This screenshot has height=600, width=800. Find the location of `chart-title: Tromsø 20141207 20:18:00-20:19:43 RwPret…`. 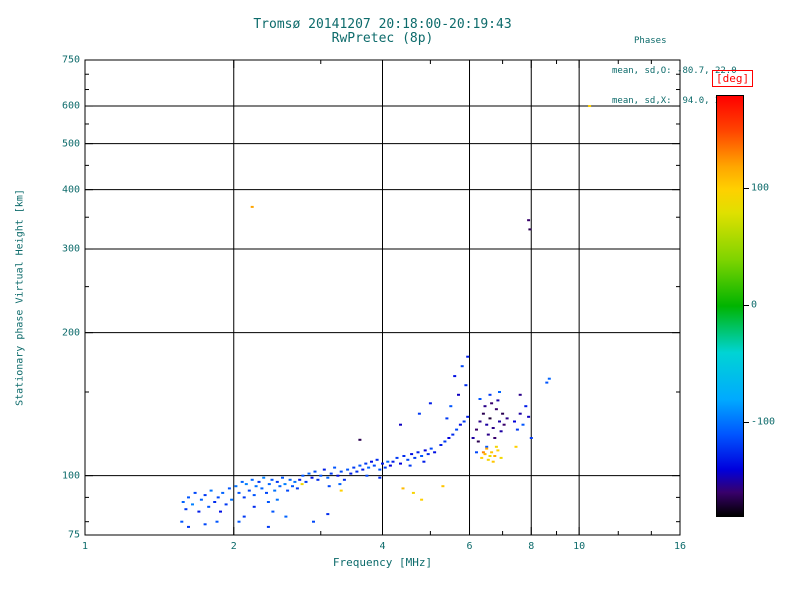

chart-title: Tromsø 20141207 20:18:00-20:19:43 RwPret… is located at coordinates (382, 32).